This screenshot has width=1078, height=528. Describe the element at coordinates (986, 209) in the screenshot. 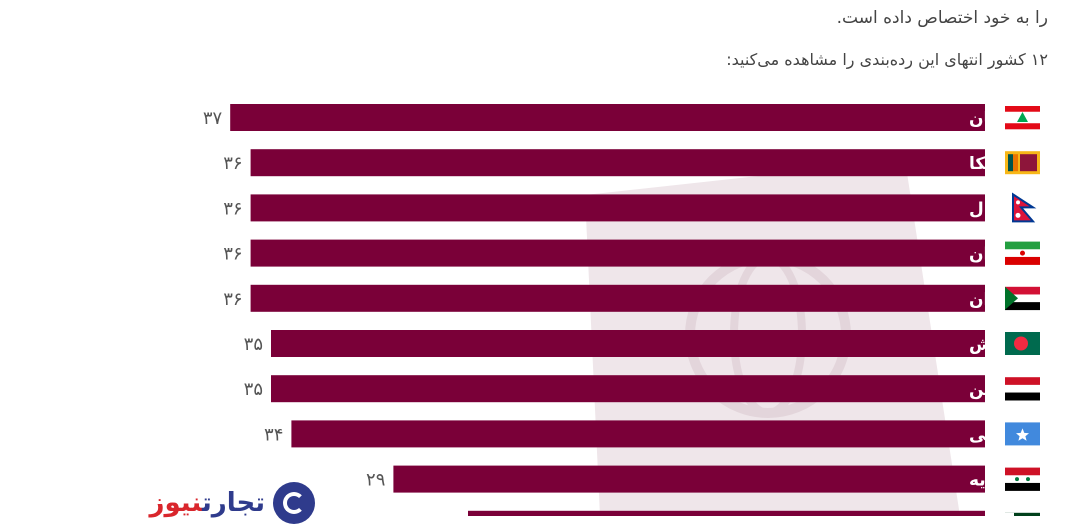

I see `bar-category-label: نپال` at that location.